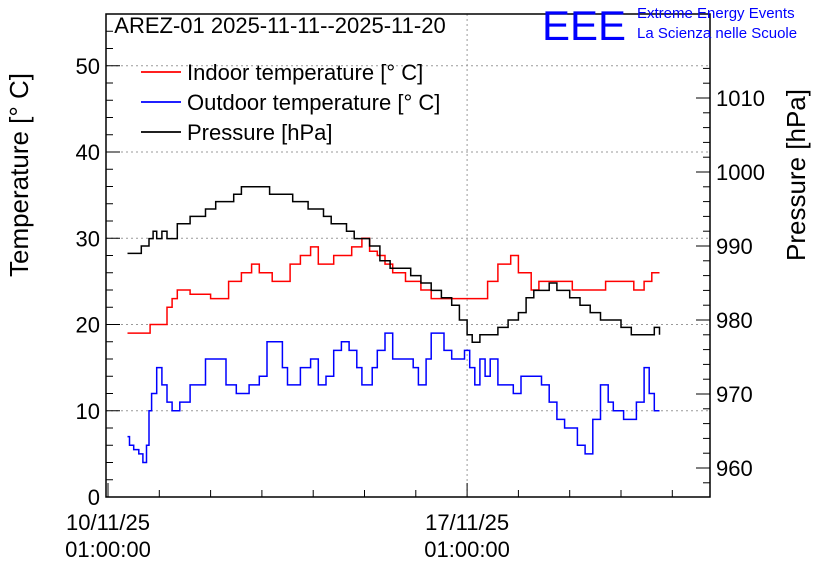 This screenshot has height=572, width=836. I want to click on y-right-tick-label: 970, so click(734, 394).